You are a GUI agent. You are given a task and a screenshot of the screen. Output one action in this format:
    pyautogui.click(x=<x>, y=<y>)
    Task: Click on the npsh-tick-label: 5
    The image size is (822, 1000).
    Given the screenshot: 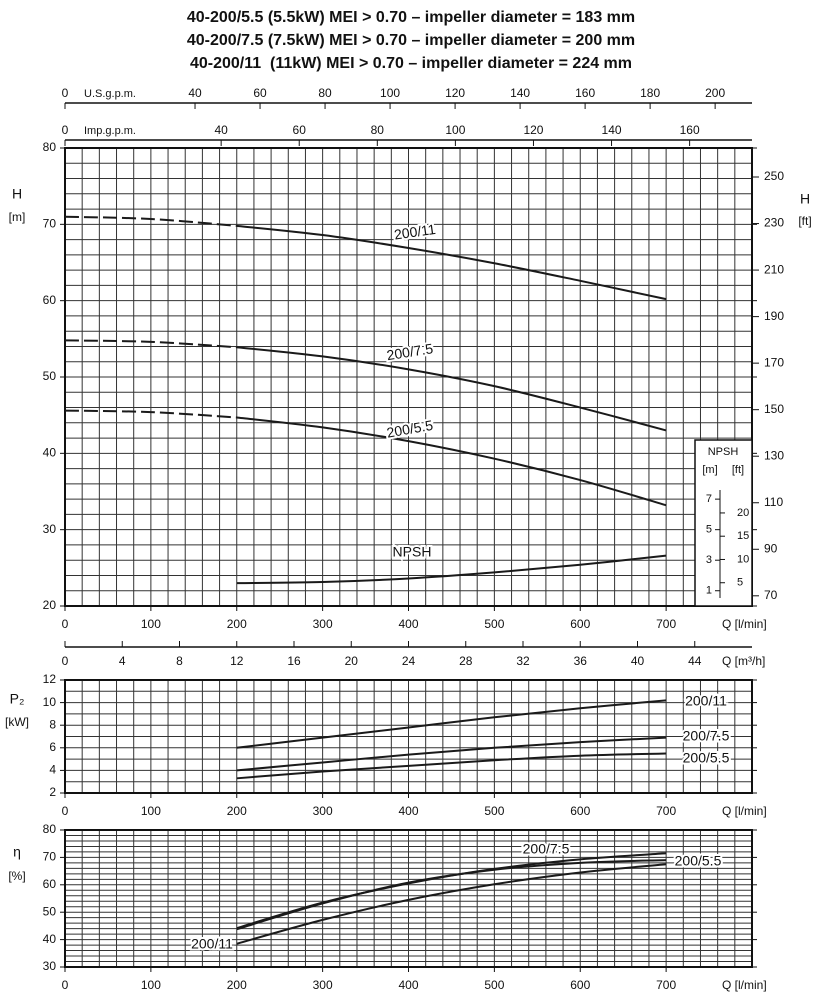 What is the action you would take?
    pyautogui.click(x=709, y=530)
    